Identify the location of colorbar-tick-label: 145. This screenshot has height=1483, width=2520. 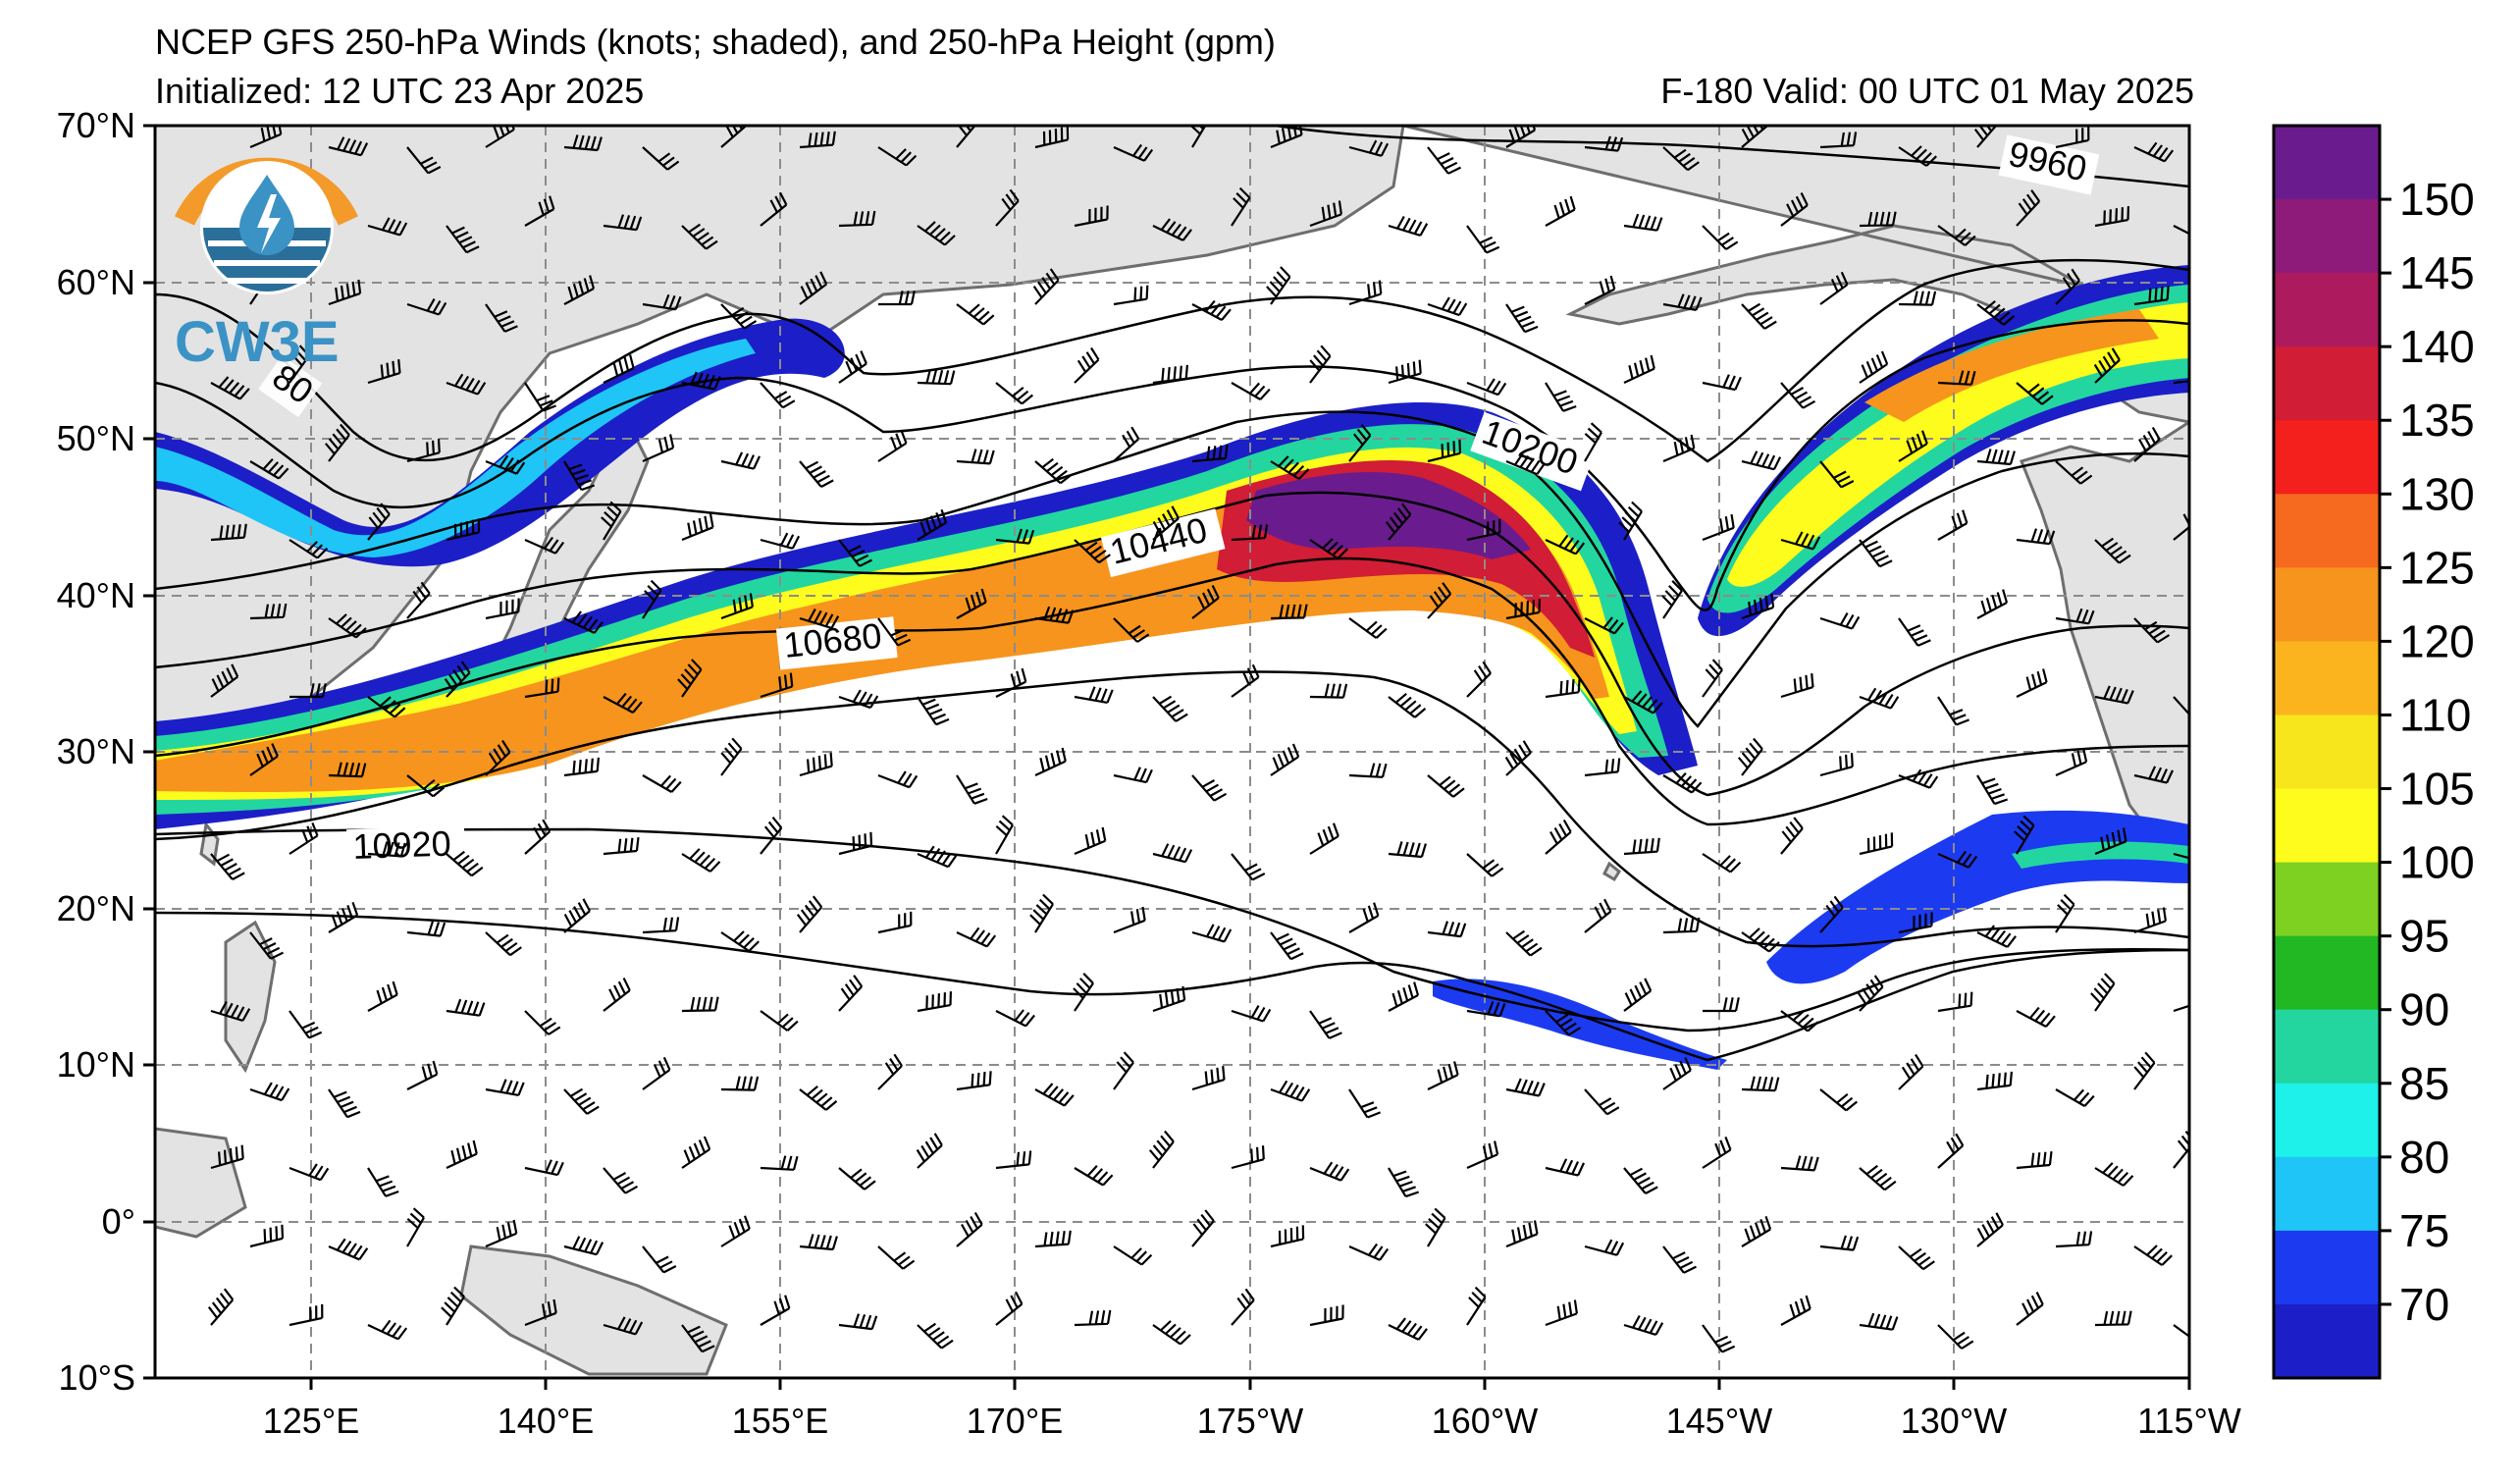
(2437, 272).